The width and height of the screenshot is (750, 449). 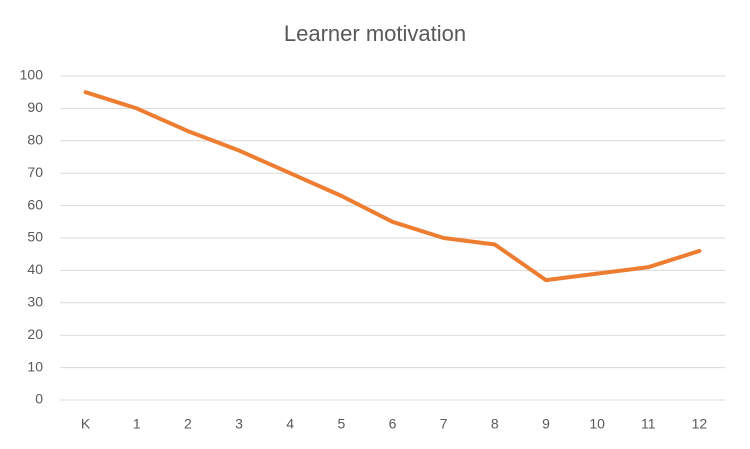 What do you see at coordinates (35, 334) in the screenshot?
I see `y-tick-label: 20` at bounding box center [35, 334].